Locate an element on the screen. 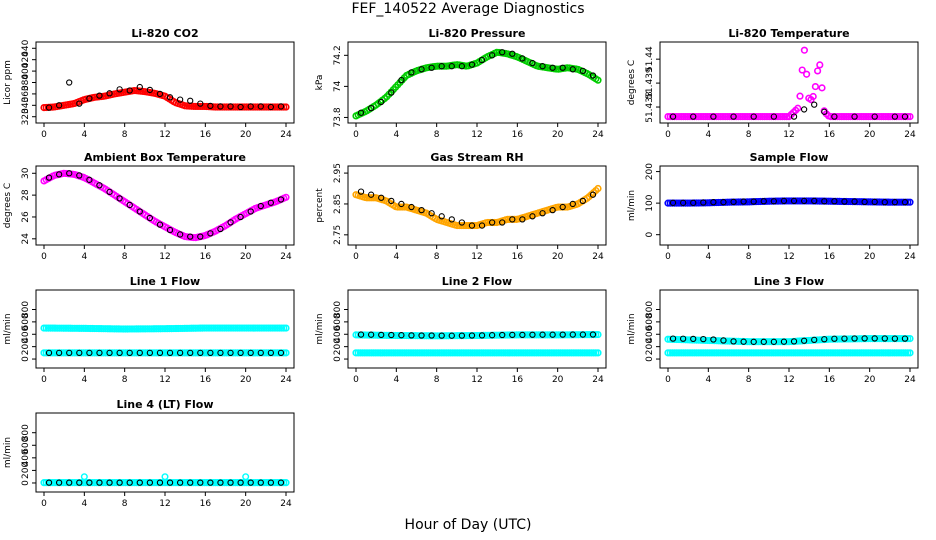 This screenshot has width=936, height=540. y-tick-label: 420 is located at coordinates (26, 59).